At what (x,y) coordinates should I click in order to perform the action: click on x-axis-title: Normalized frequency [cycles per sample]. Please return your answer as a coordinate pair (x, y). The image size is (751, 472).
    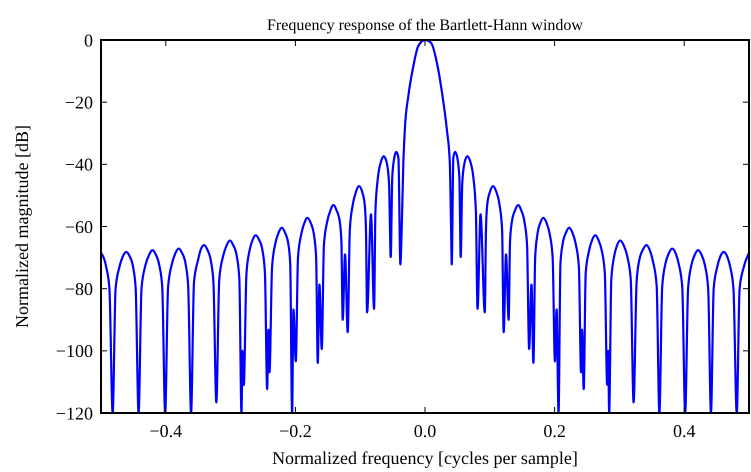
    Looking at the image, I should click on (425, 458).